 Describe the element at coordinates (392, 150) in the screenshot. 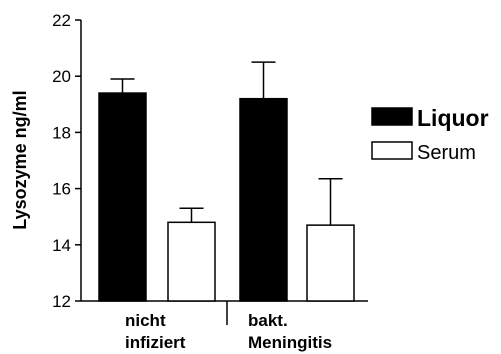

I see `legend-swatch-serum` at that location.